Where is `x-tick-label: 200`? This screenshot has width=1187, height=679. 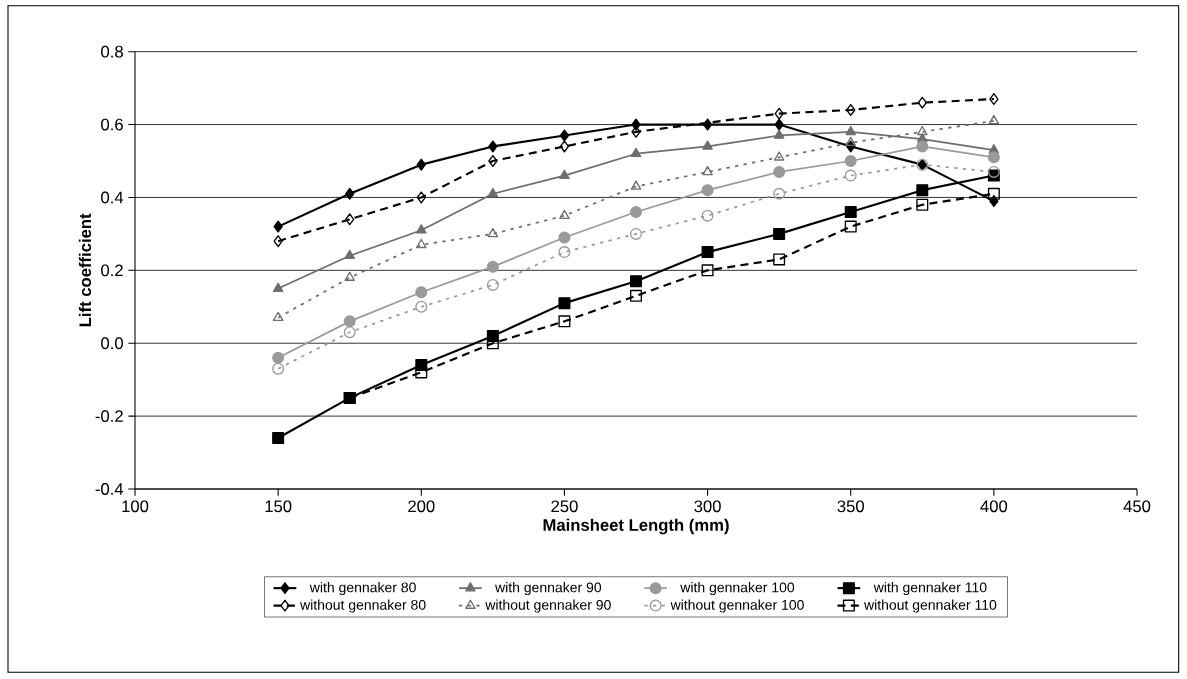
x-tick-label: 200 is located at coordinates (421, 506).